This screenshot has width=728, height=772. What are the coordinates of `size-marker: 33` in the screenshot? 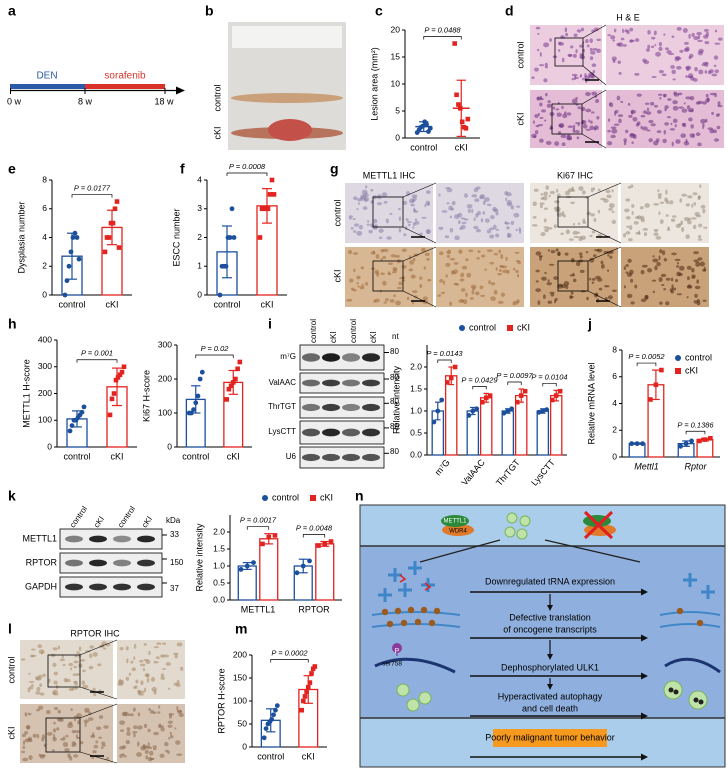 It's located at (174, 534).